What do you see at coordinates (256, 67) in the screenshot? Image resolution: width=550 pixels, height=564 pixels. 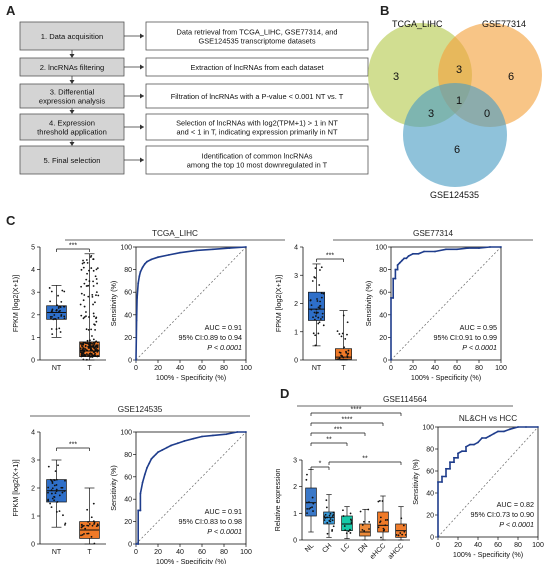 I see `workflow-step-description: Extraction of lncRNAs from each dataset` at bounding box center [256, 67].